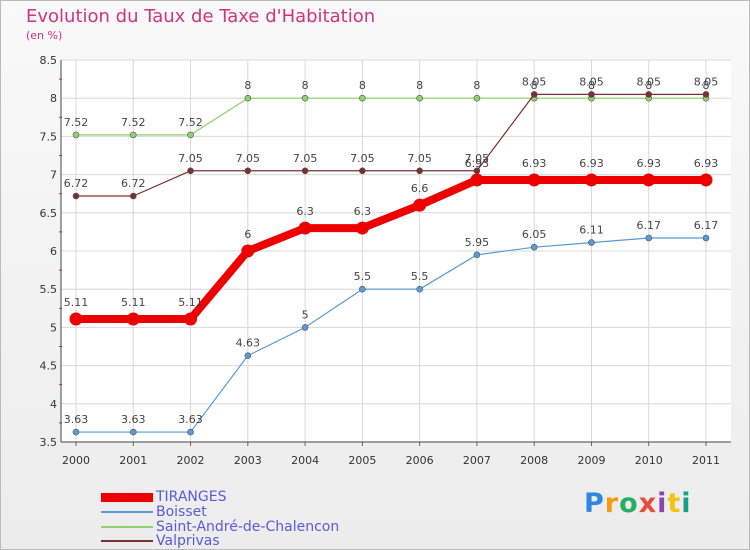 The image size is (750, 550). Describe the element at coordinates (53, 327) in the screenshot. I see `y-tick-label: 5` at that location.